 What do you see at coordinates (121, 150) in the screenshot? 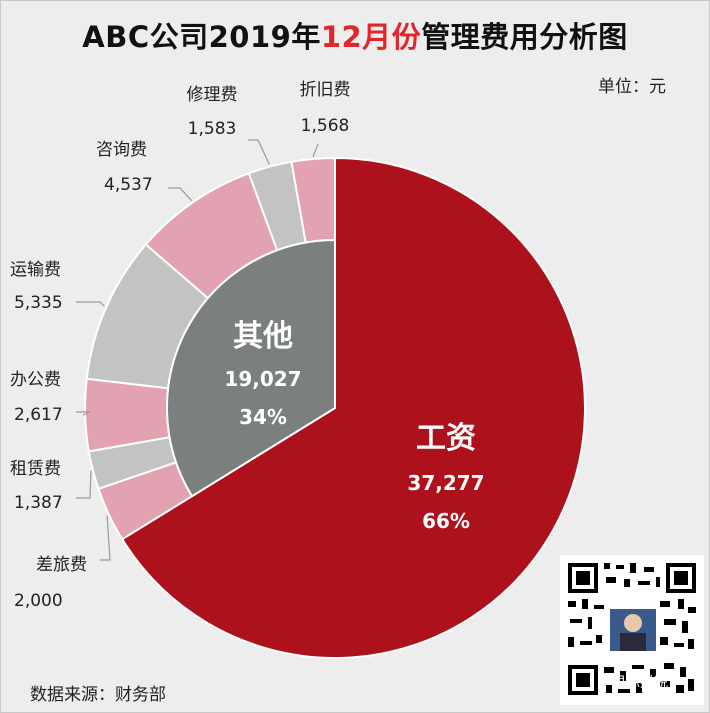
I see `label-consulting-name: 咨询费` at bounding box center [121, 150].